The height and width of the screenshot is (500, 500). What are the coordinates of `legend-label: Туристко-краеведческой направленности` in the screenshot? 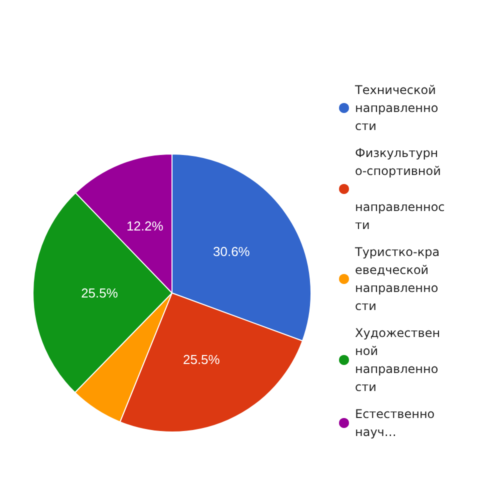 It's located at (397, 279).